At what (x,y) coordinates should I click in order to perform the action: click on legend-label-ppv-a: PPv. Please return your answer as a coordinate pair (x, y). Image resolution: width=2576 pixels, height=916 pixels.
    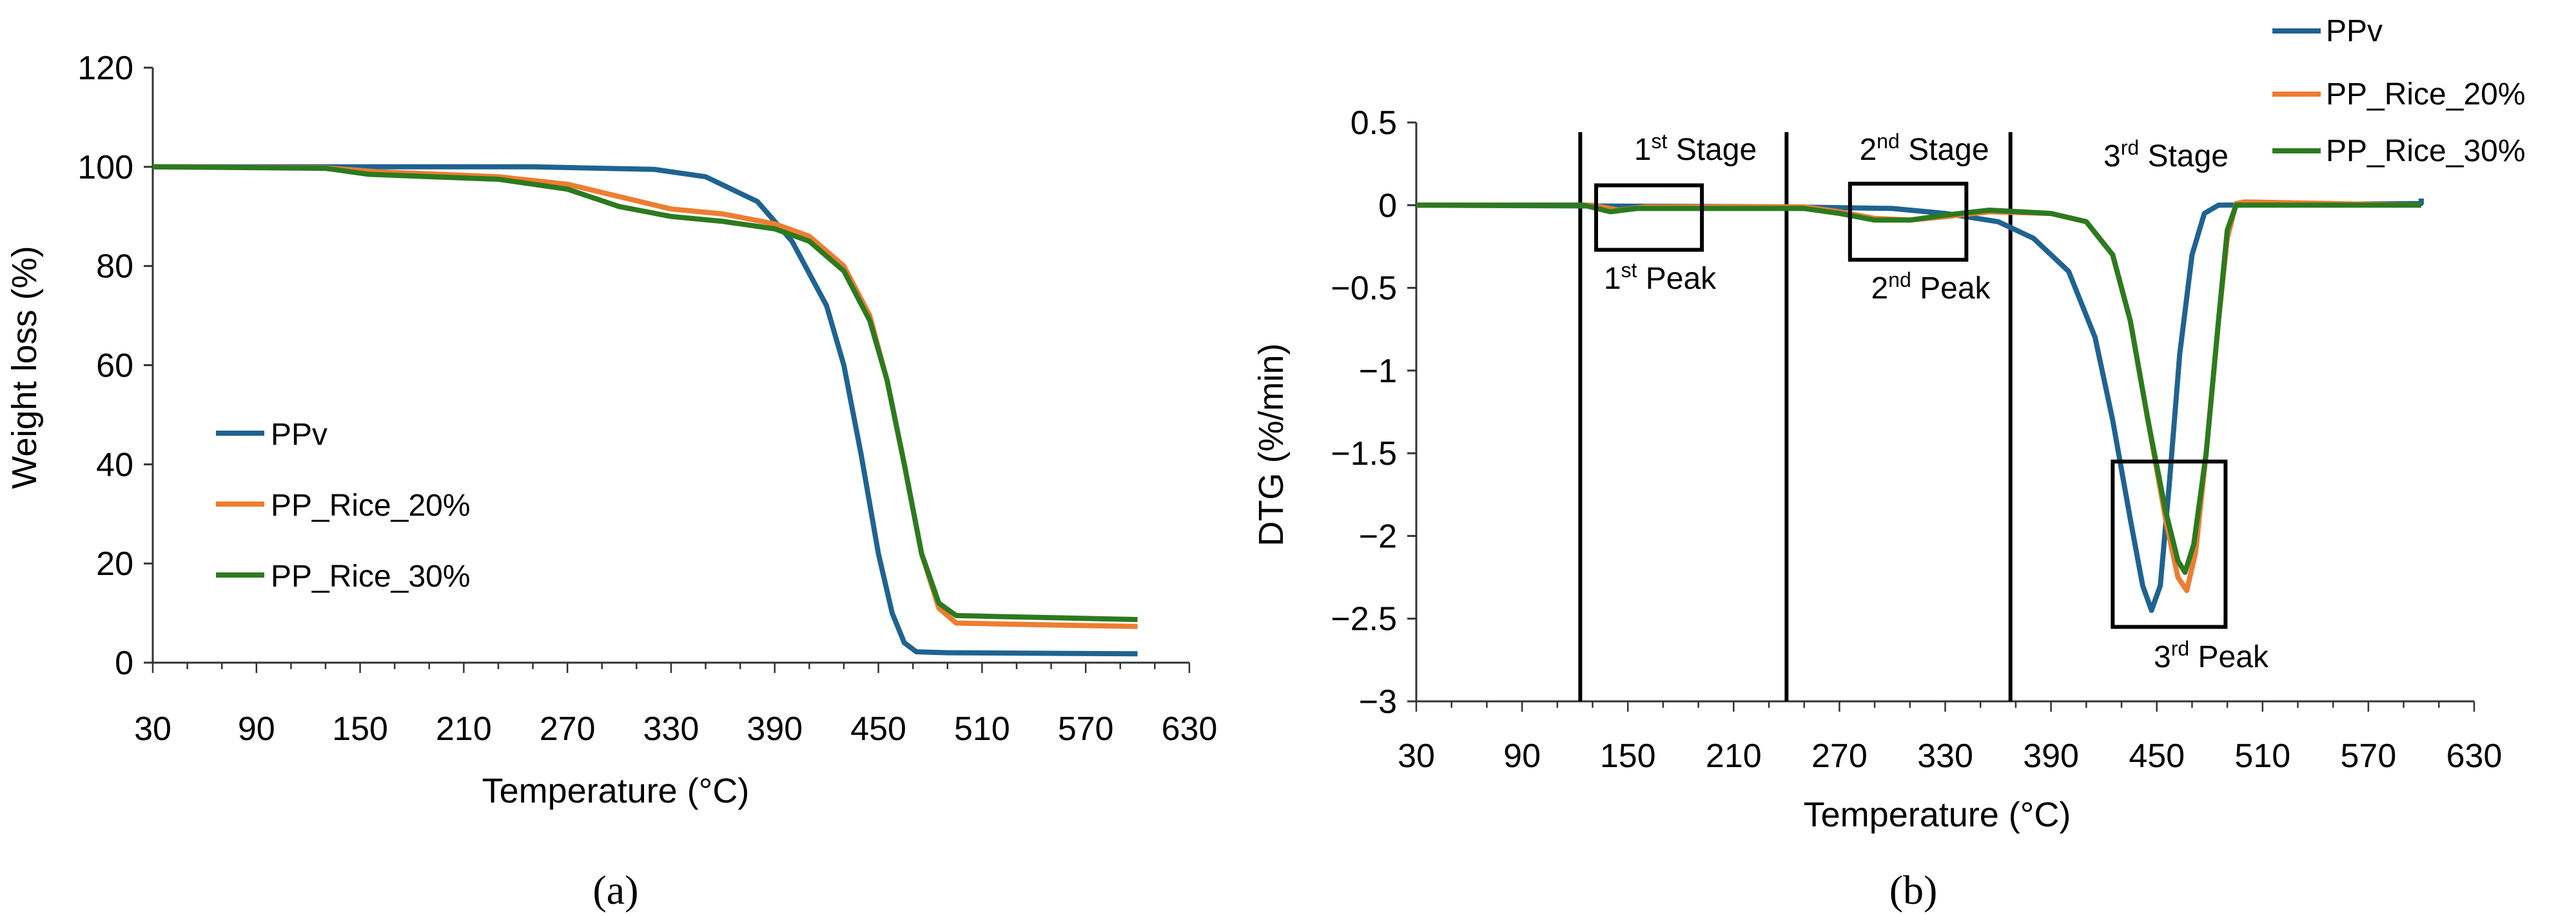
    Looking at the image, I should click on (299, 435).